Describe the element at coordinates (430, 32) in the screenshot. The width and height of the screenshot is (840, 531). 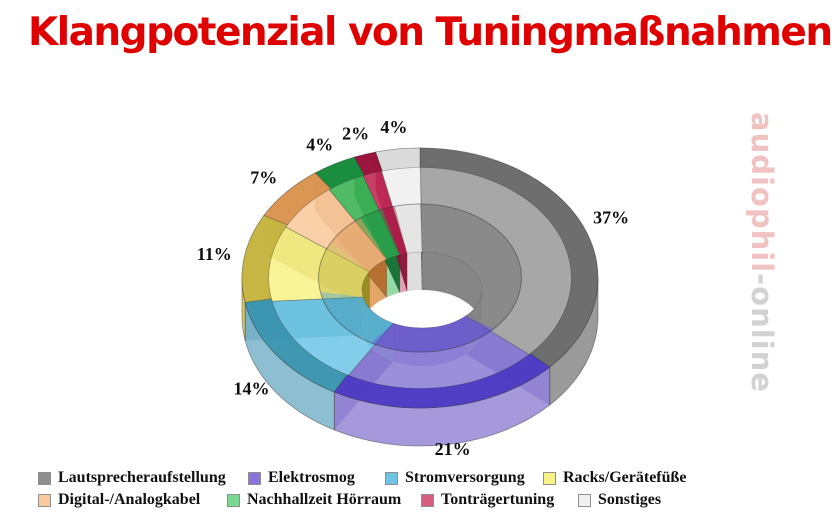
I see `page-title: Klangpotenzial von Tuningmaßnahmen` at that location.